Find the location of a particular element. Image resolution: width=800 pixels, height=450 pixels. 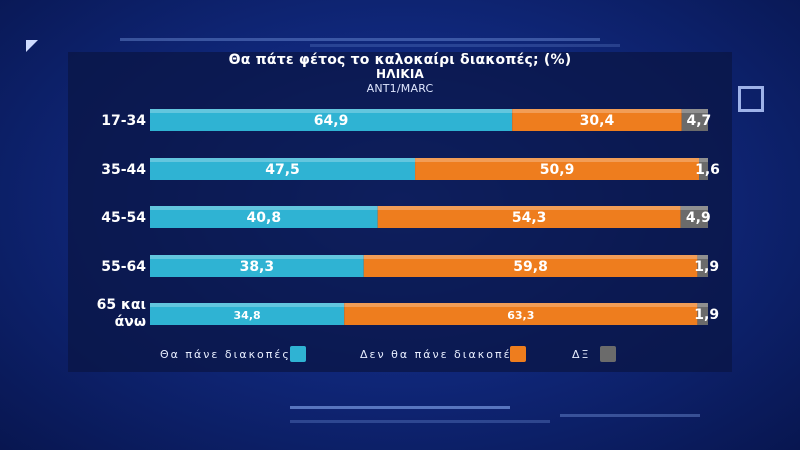

data-label: 4,9 is located at coordinates (698, 218).